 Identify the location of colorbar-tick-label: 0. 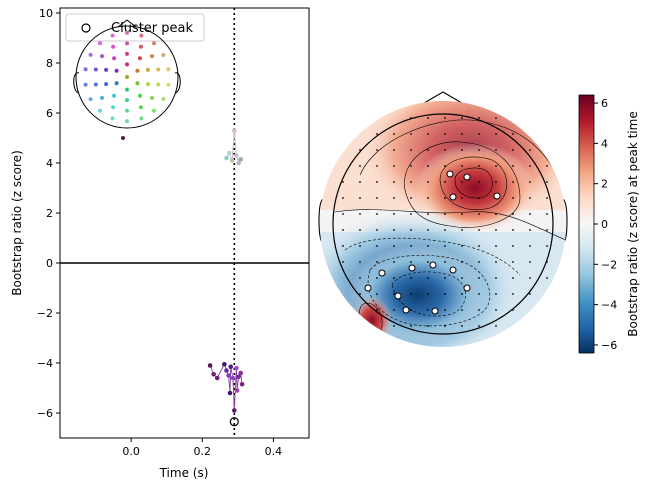
(604, 224).